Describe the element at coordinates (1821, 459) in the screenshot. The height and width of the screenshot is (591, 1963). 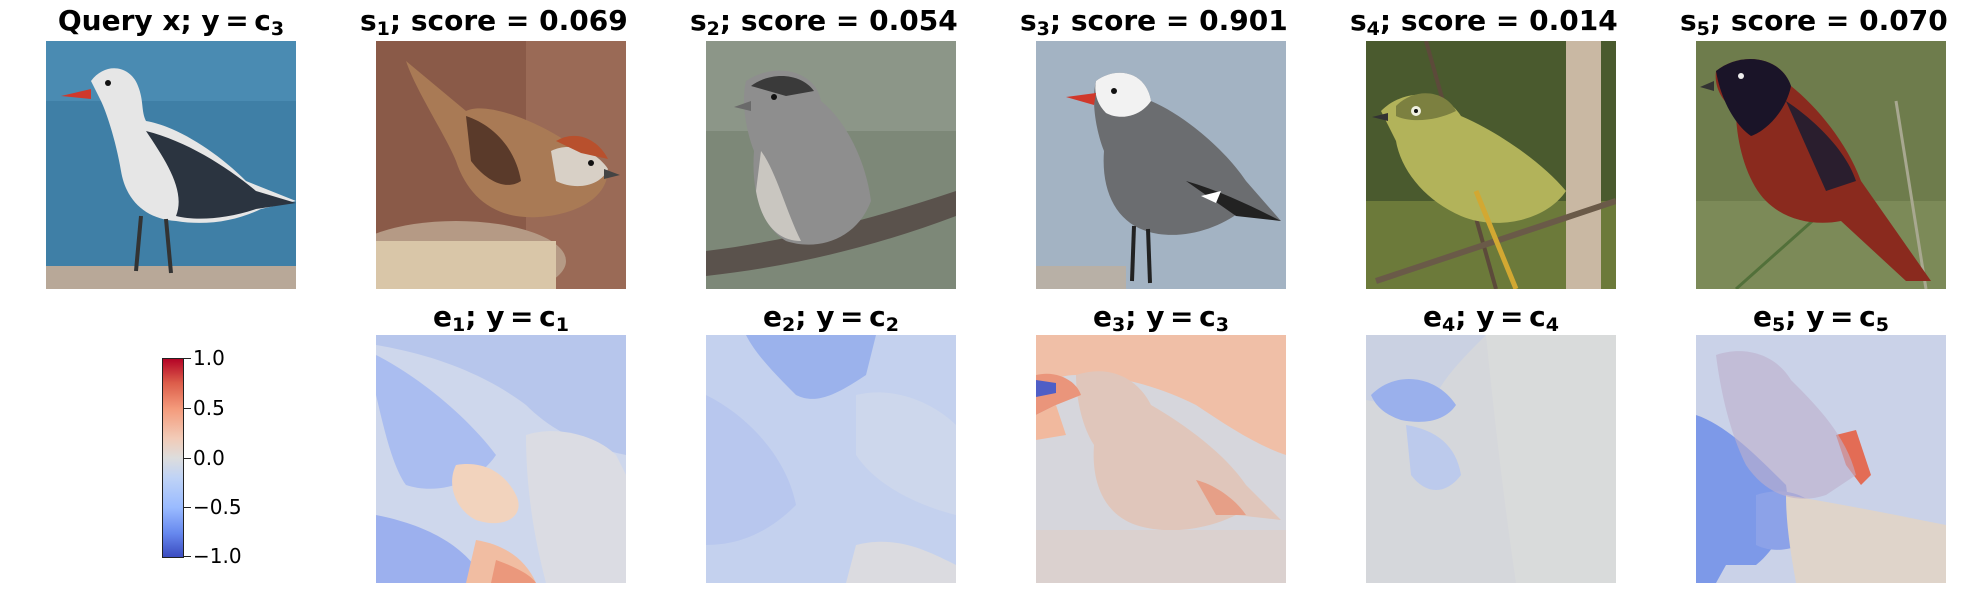
I see `e5-heatmap` at that location.